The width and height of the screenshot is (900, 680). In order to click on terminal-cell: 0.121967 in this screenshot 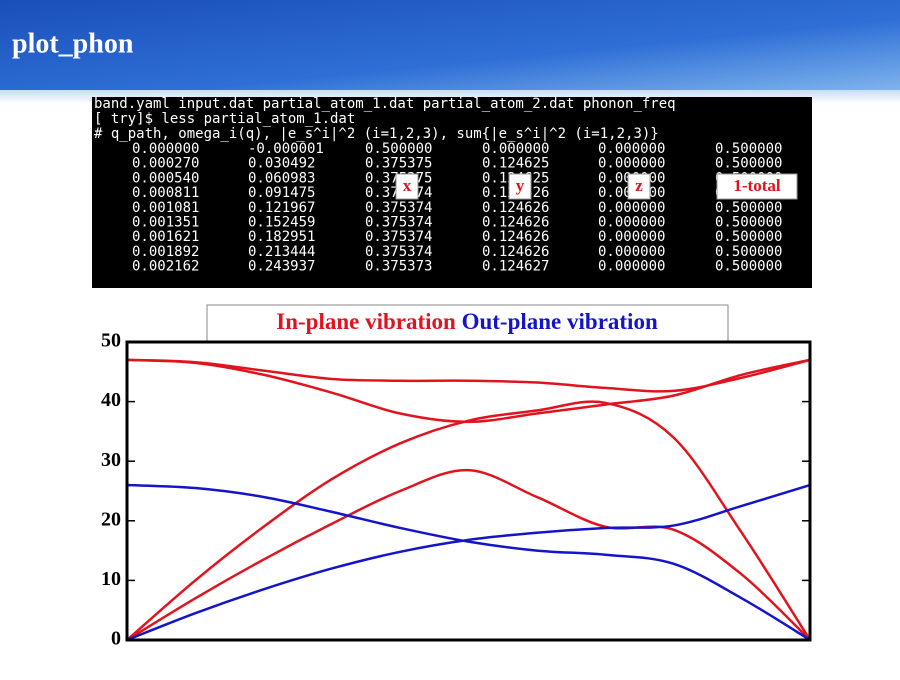, I will do `click(281, 208)`.